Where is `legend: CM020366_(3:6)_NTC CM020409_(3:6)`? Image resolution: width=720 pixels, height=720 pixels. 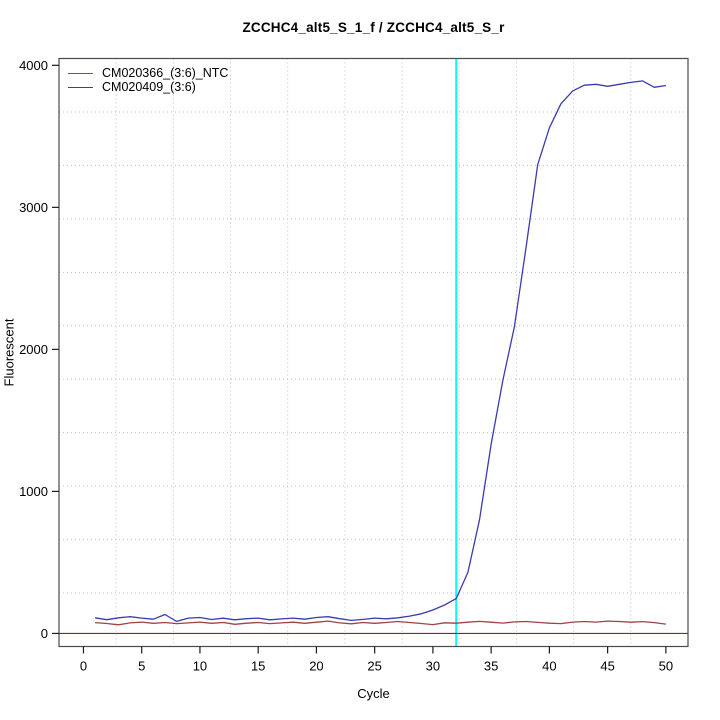 legend: CM020366_(3:6)_NTC CM020409_(3:6) is located at coordinates (148, 80).